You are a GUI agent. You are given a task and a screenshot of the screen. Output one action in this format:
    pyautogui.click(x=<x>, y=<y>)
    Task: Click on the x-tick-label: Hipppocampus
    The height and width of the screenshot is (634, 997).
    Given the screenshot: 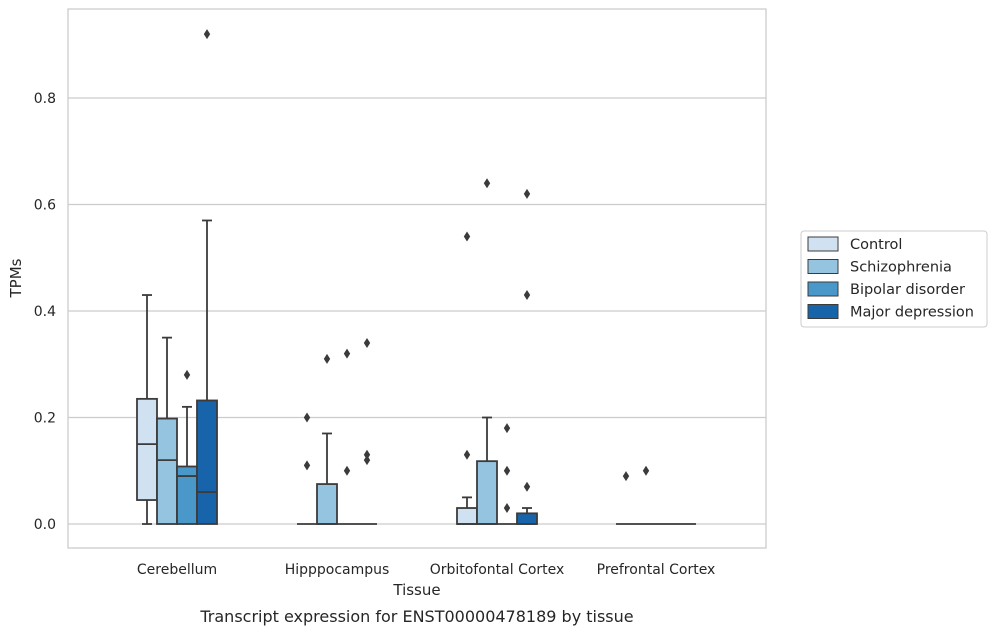 What is the action you would take?
    pyautogui.click(x=337, y=570)
    